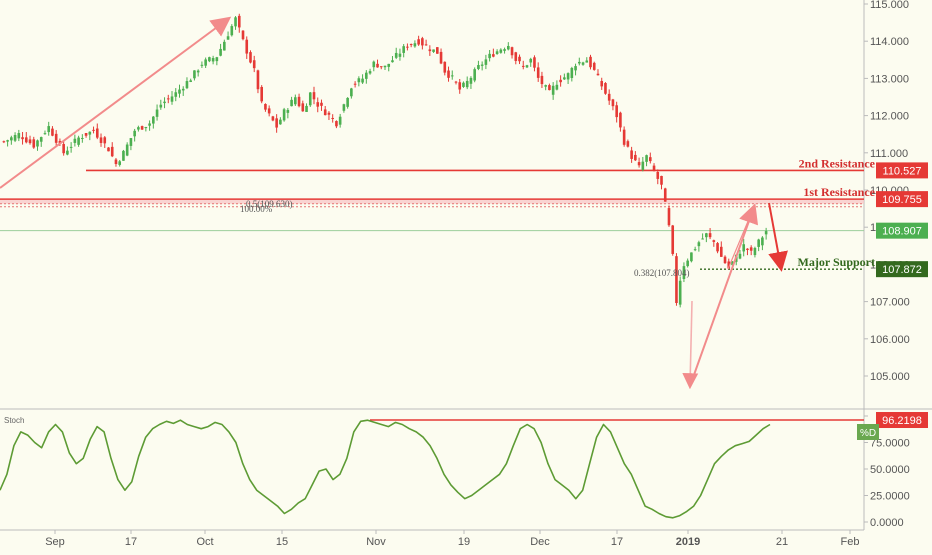  Describe the element at coordinates (376, 542) in the screenshot. I see `time-tick-label: Nov` at that location.